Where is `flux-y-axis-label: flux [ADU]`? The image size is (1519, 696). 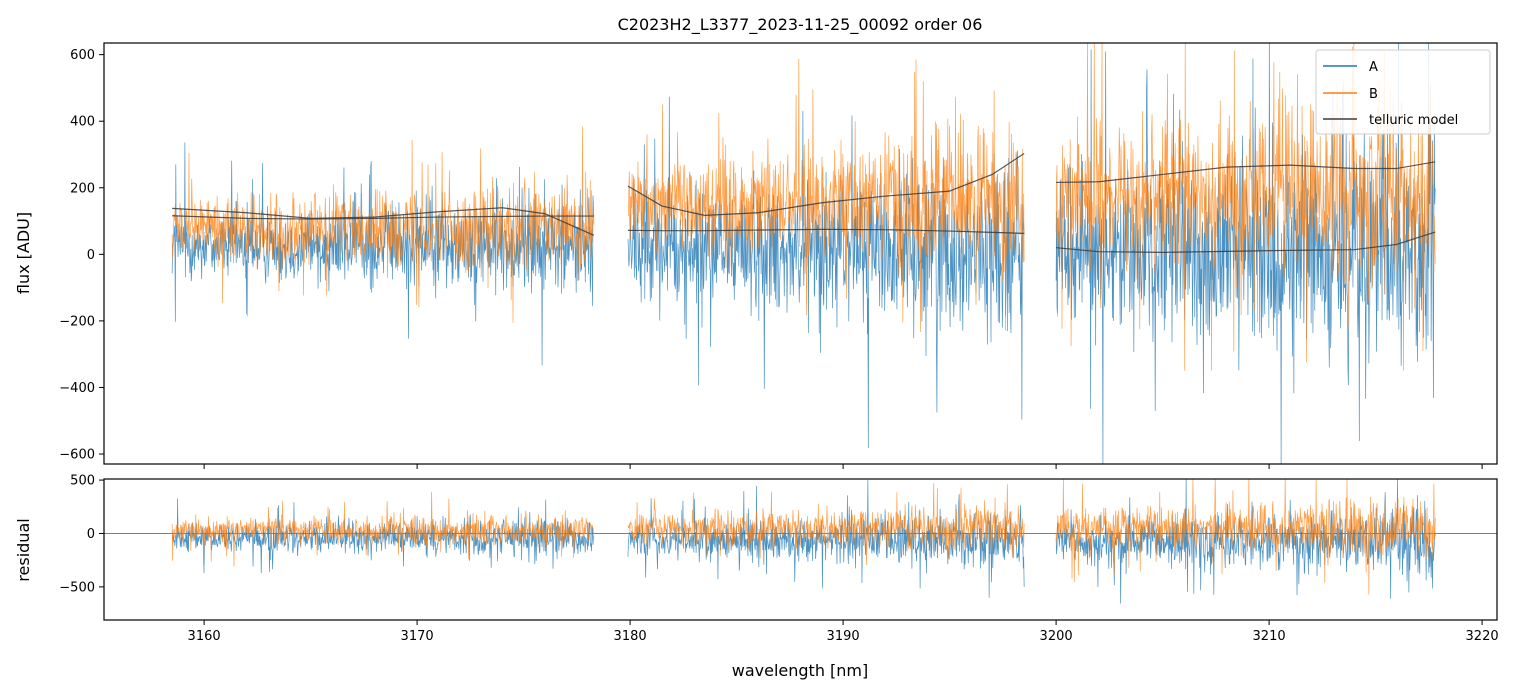
flux-y-axis-label: flux [ADU] is located at coordinates (23, 253).